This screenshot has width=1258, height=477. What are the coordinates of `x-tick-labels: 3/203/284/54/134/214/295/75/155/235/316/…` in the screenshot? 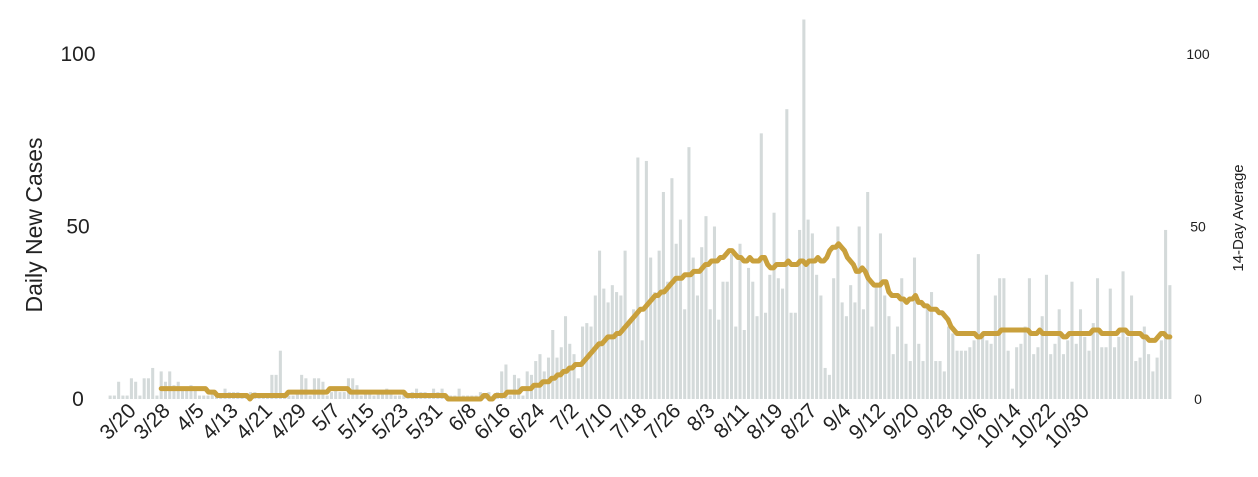 It's located at (595, 426).